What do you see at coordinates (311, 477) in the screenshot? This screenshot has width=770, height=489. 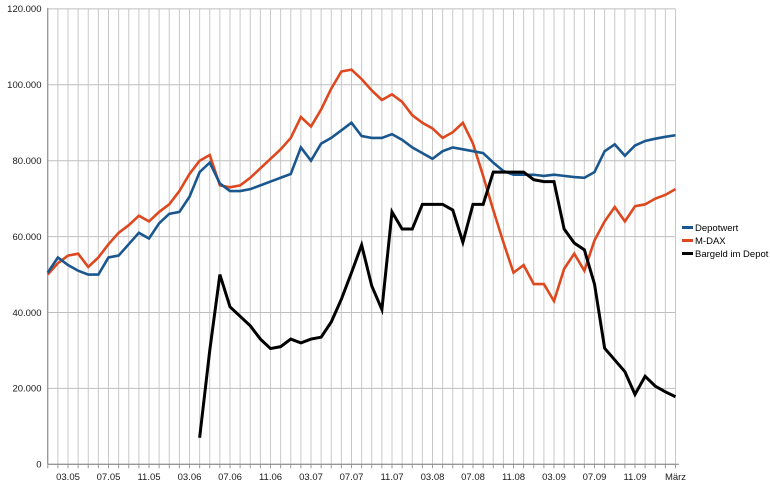 I see `svg-text: 03.07` at bounding box center [311, 477].